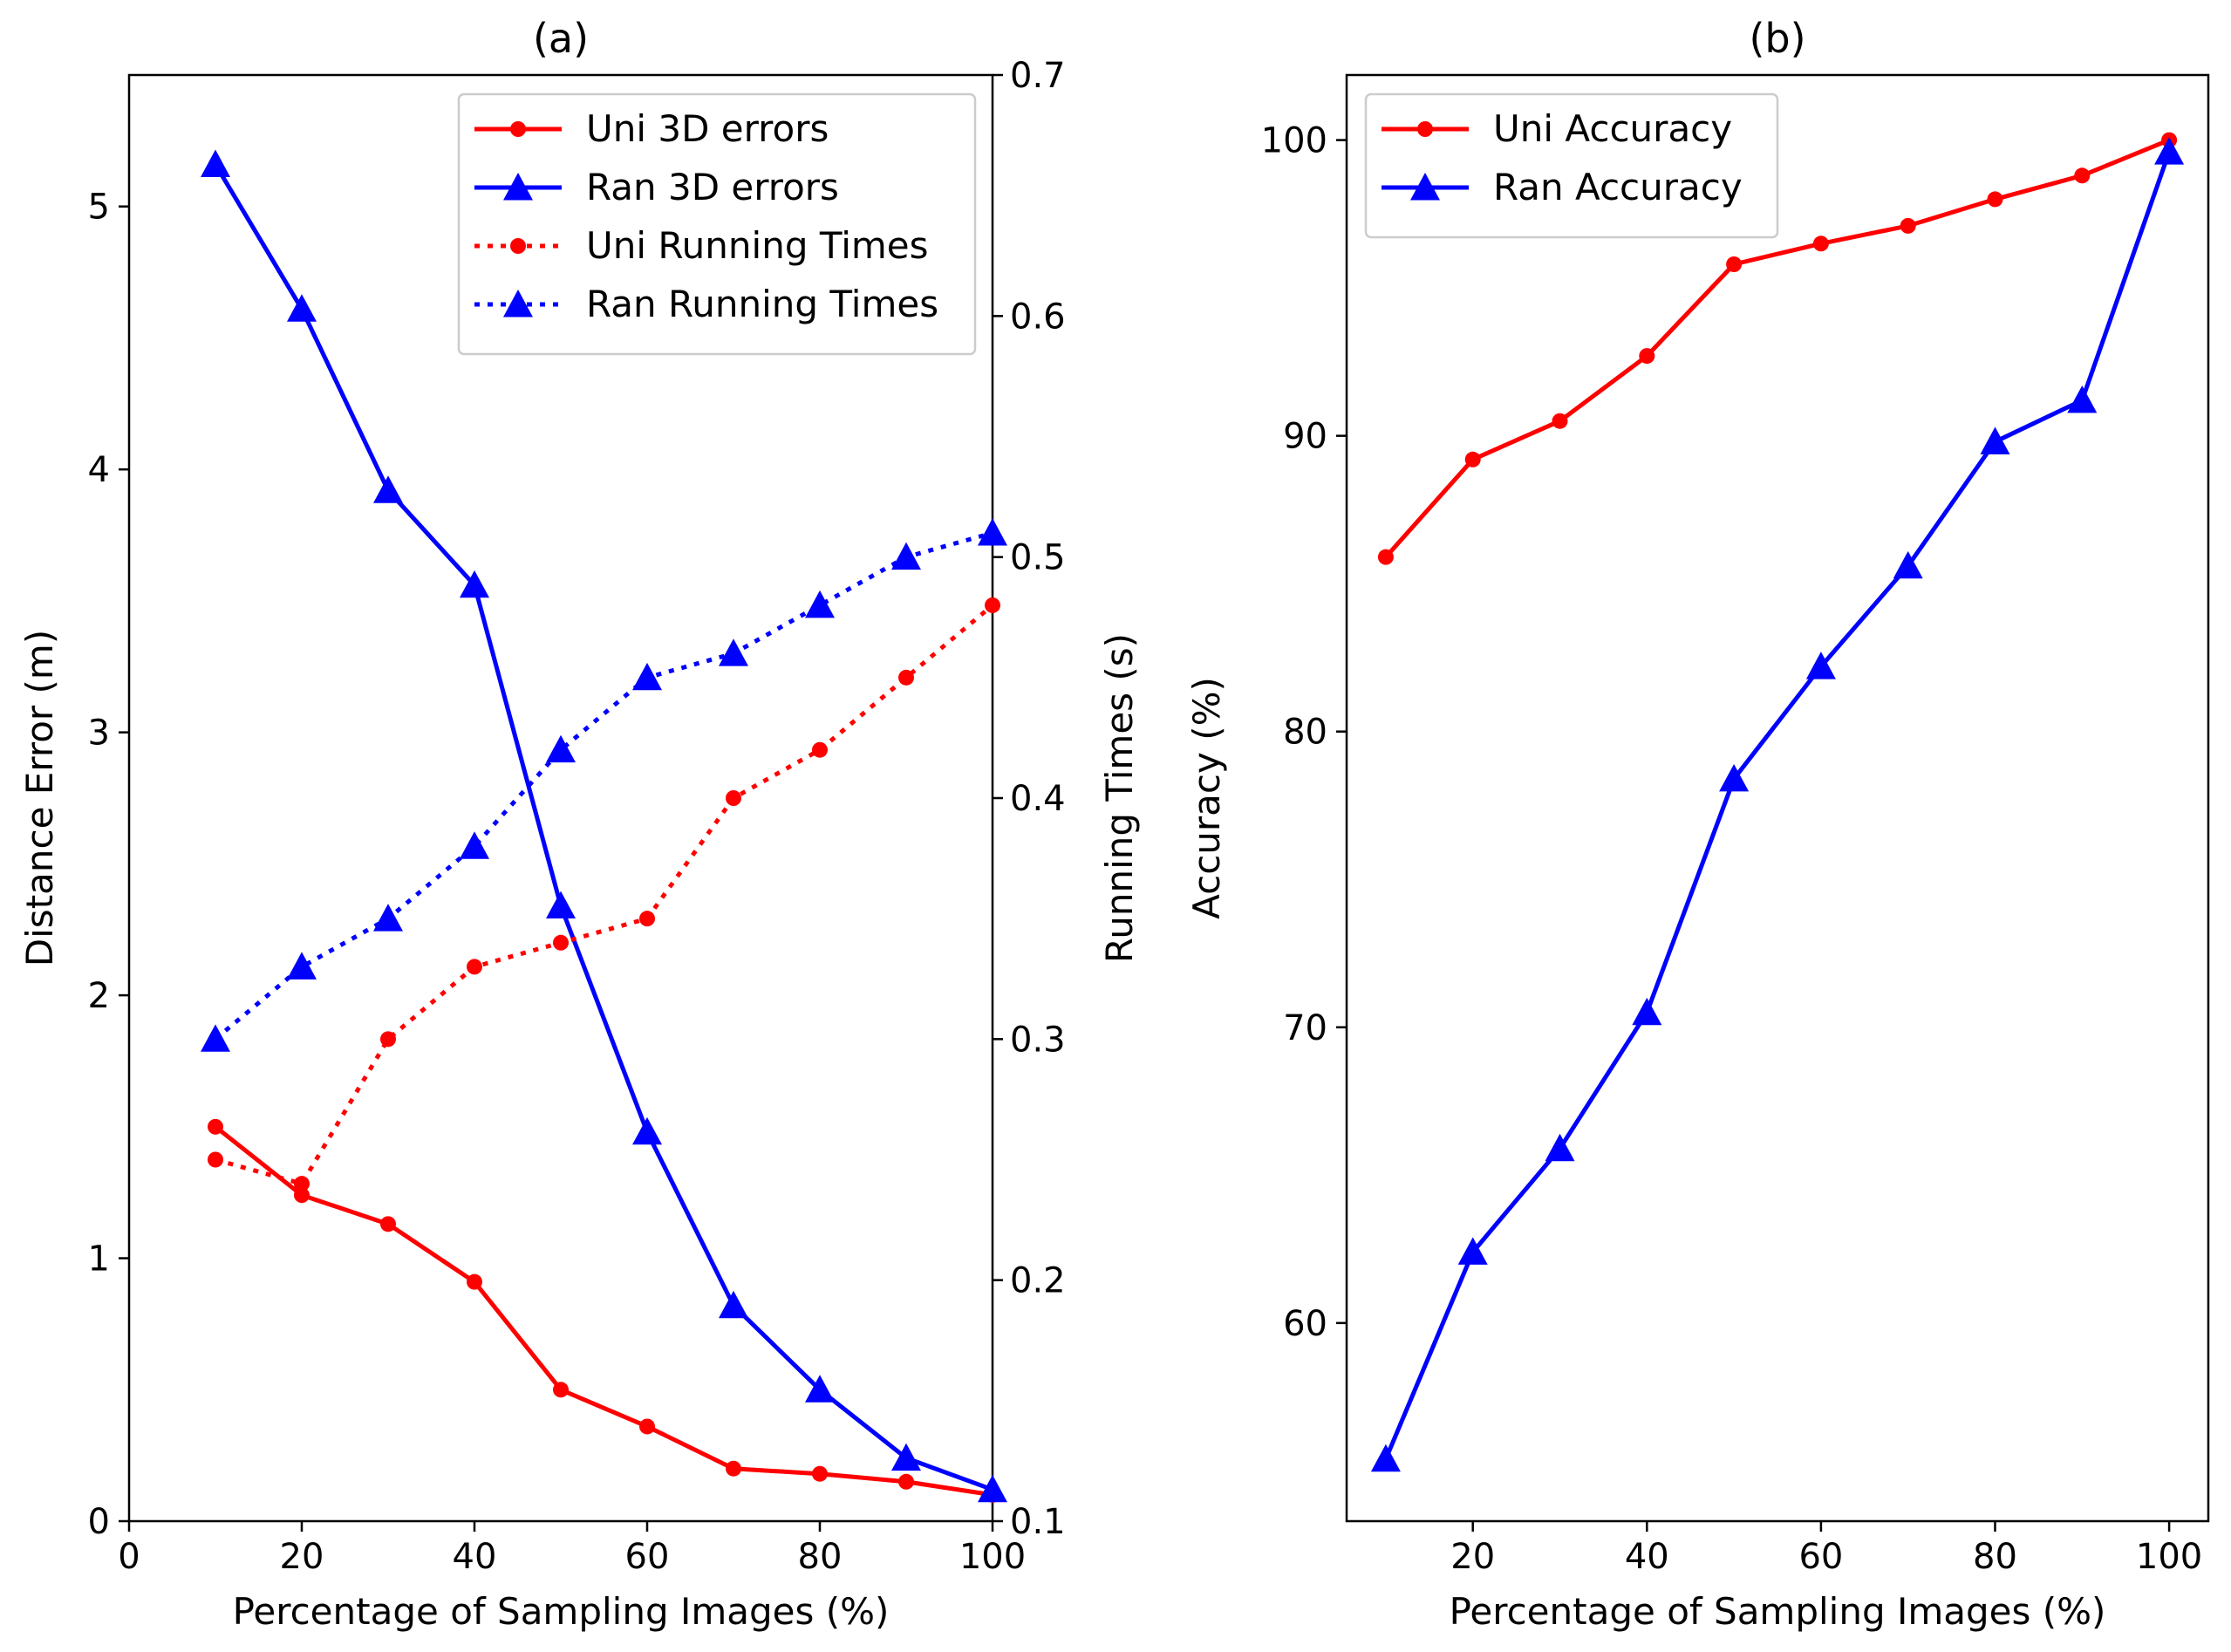 The image size is (2231, 1652). Describe the element at coordinates (1038, 1281) in the screenshot. I see `y2-tick-label: 0.2` at that location.